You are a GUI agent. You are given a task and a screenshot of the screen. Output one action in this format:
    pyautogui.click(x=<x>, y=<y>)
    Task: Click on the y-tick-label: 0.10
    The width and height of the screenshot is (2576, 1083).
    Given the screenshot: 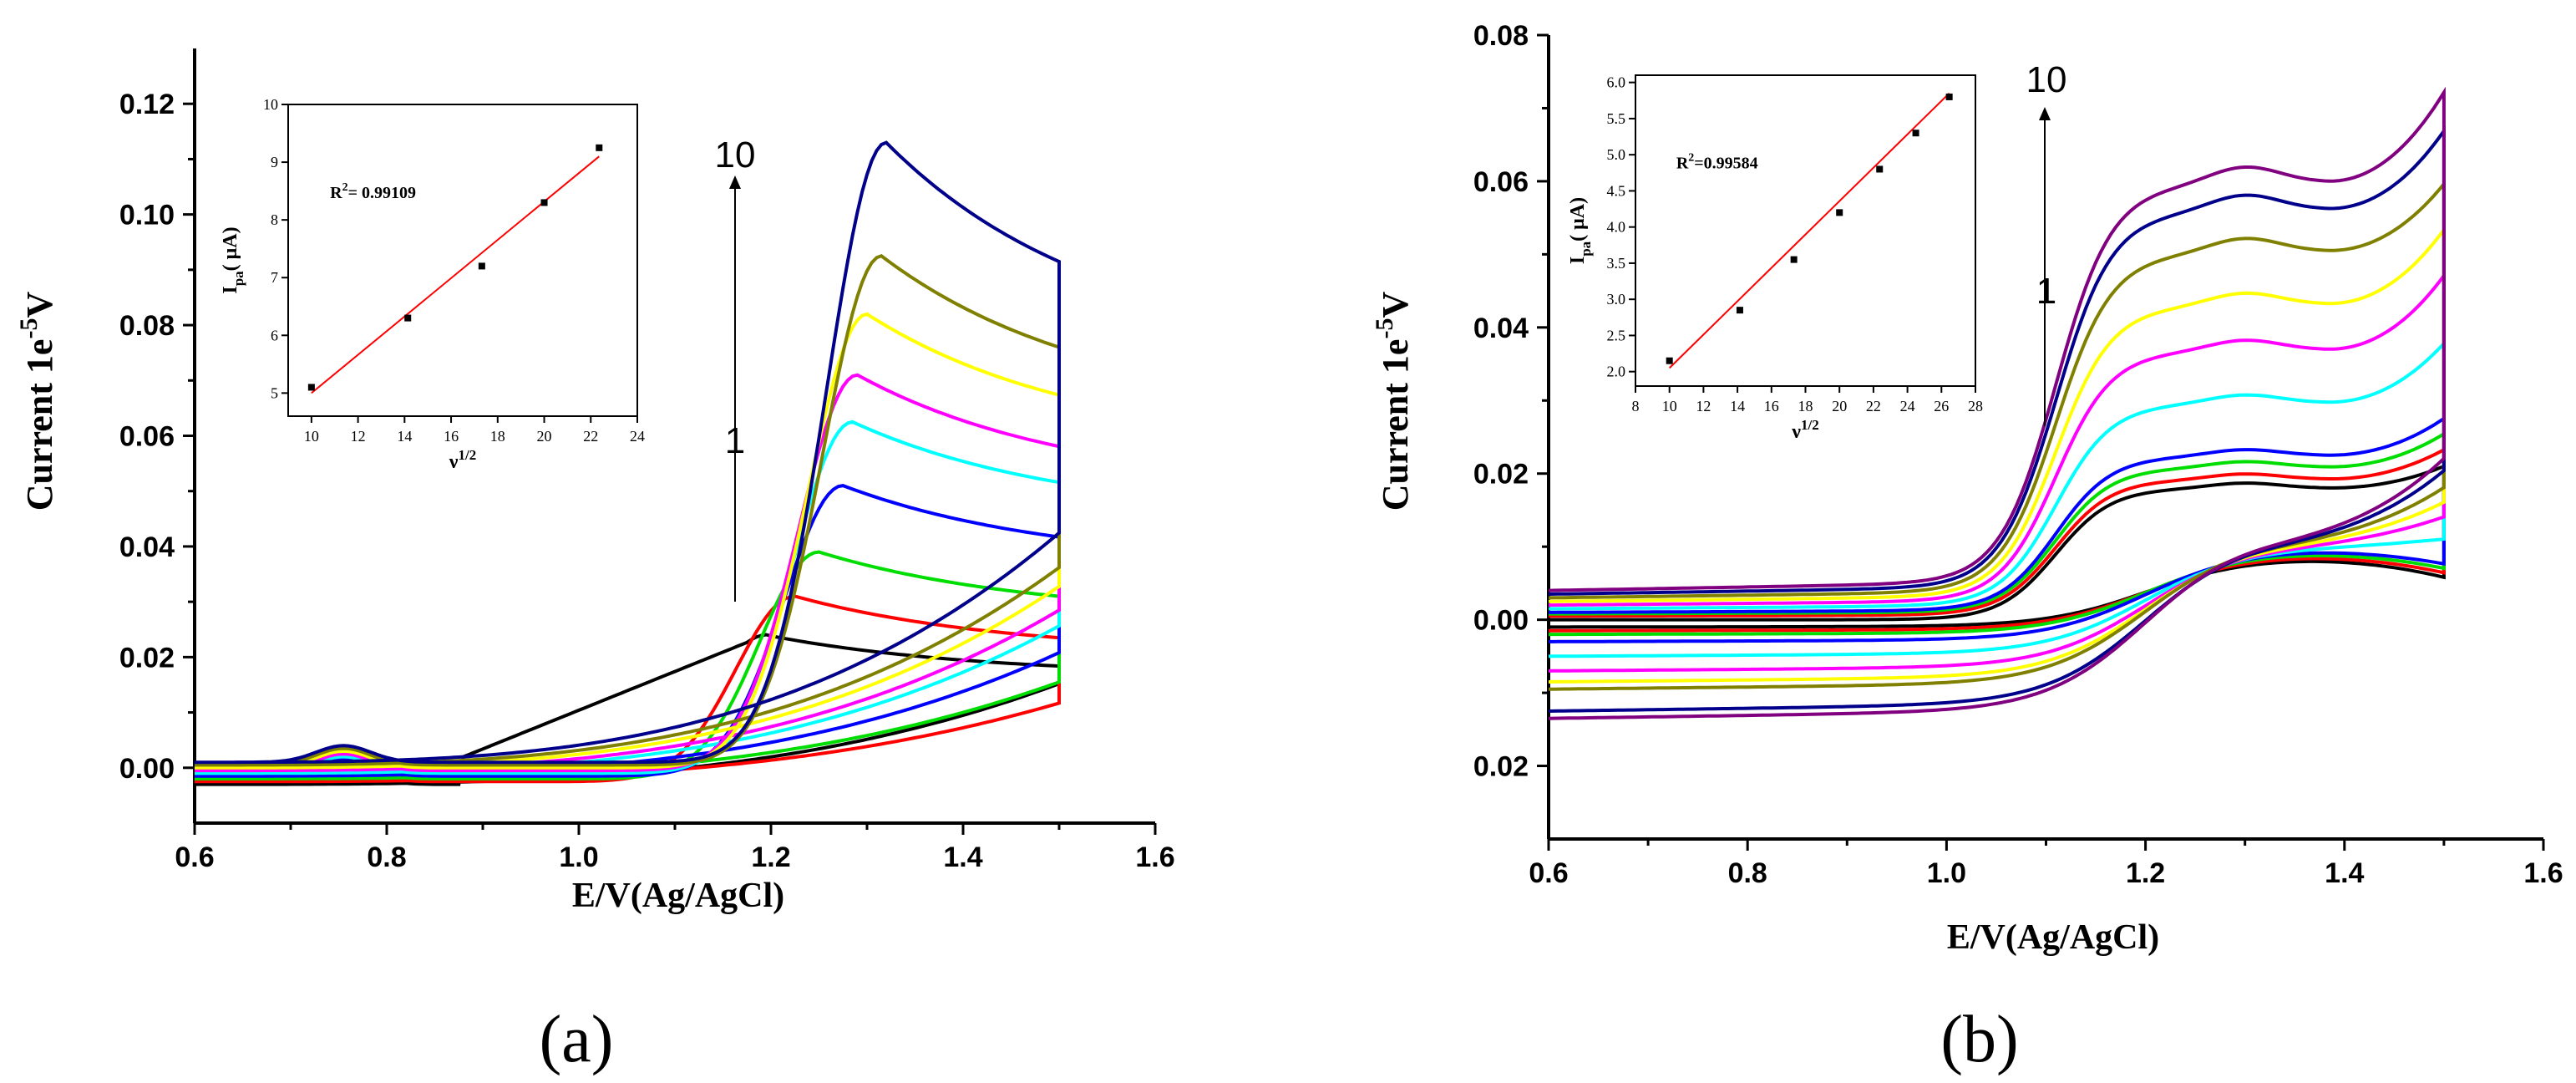 What is the action you would take?
    pyautogui.click(x=147, y=215)
    